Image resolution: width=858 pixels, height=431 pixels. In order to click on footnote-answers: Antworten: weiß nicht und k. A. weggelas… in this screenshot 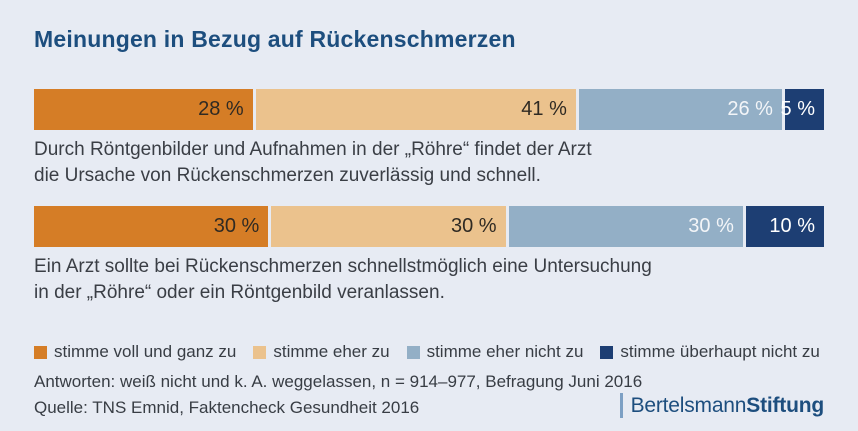, I will do `click(338, 381)`.